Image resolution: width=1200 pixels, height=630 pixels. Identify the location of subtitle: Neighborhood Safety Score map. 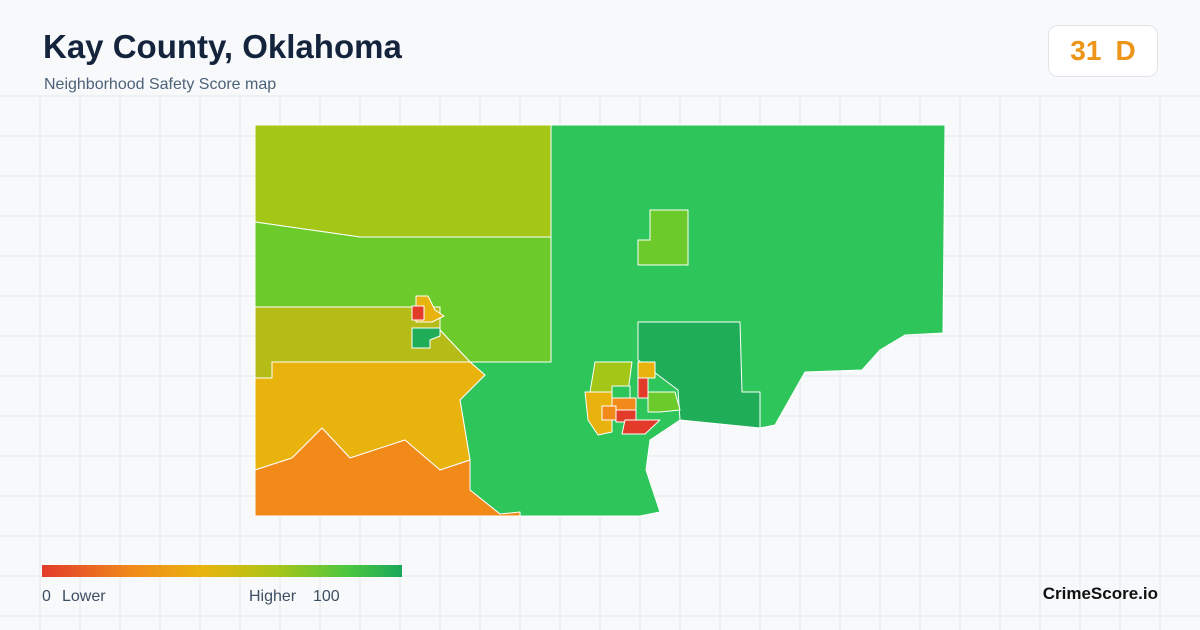
(160, 84).